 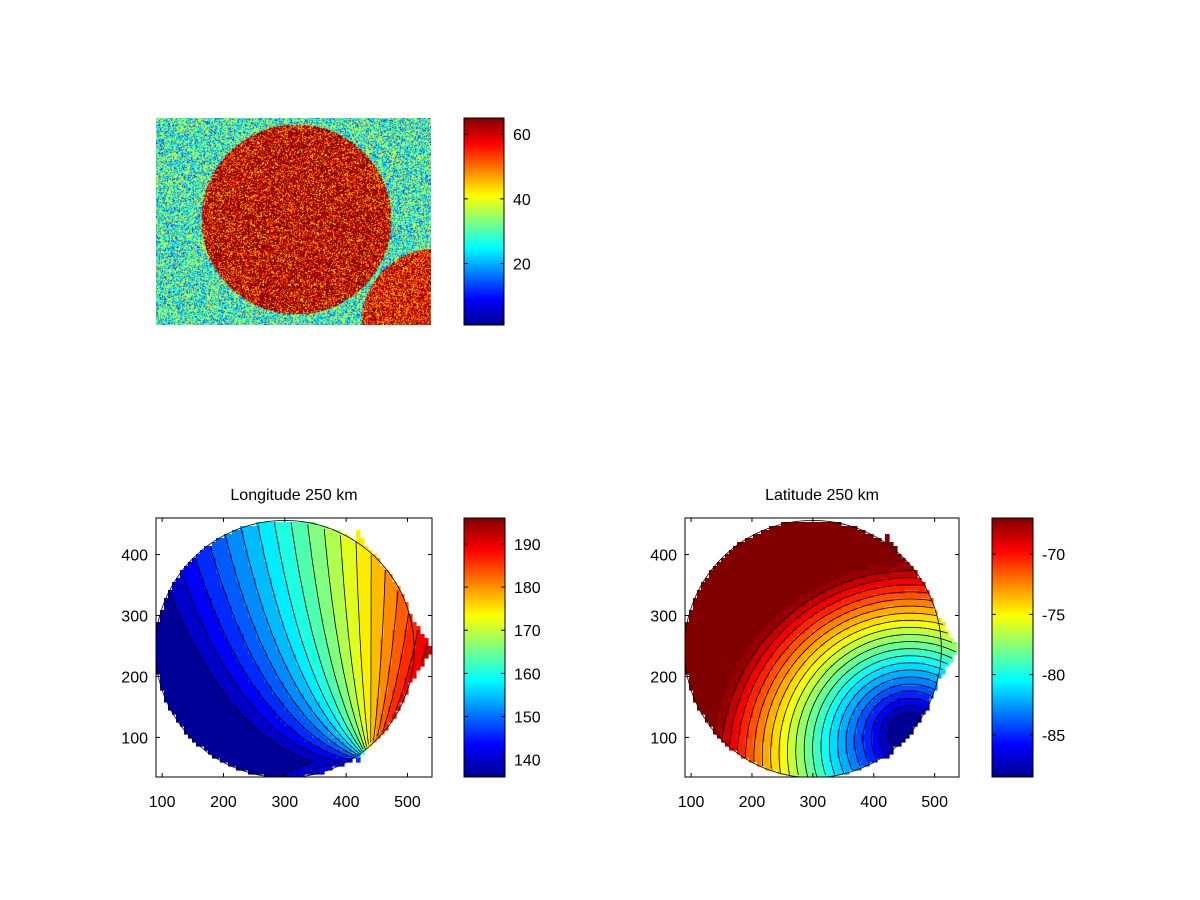 I want to click on latitude-boundary, so click(x=813, y=648).